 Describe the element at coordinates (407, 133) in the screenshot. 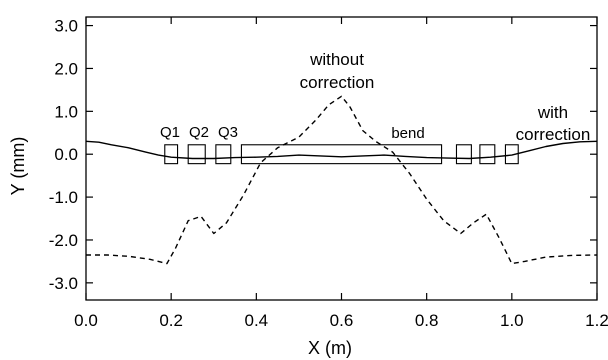

I see `label-bend: bend` at that location.